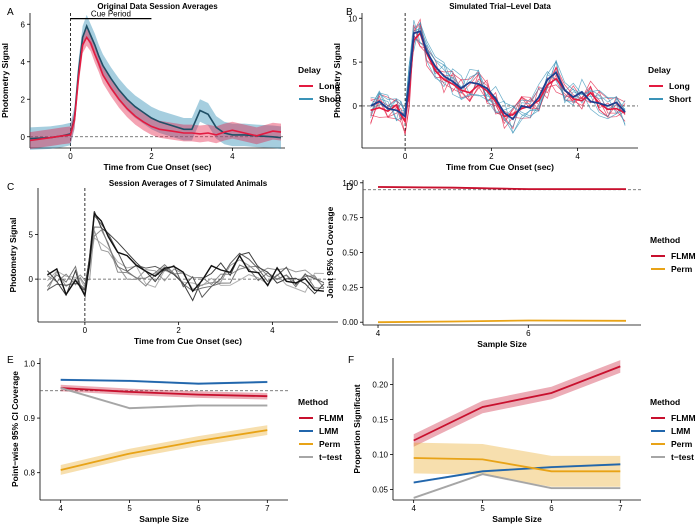  What do you see at coordinates (23, 62) in the screenshot?
I see `y-tick-label: 4` at bounding box center [23, 62].